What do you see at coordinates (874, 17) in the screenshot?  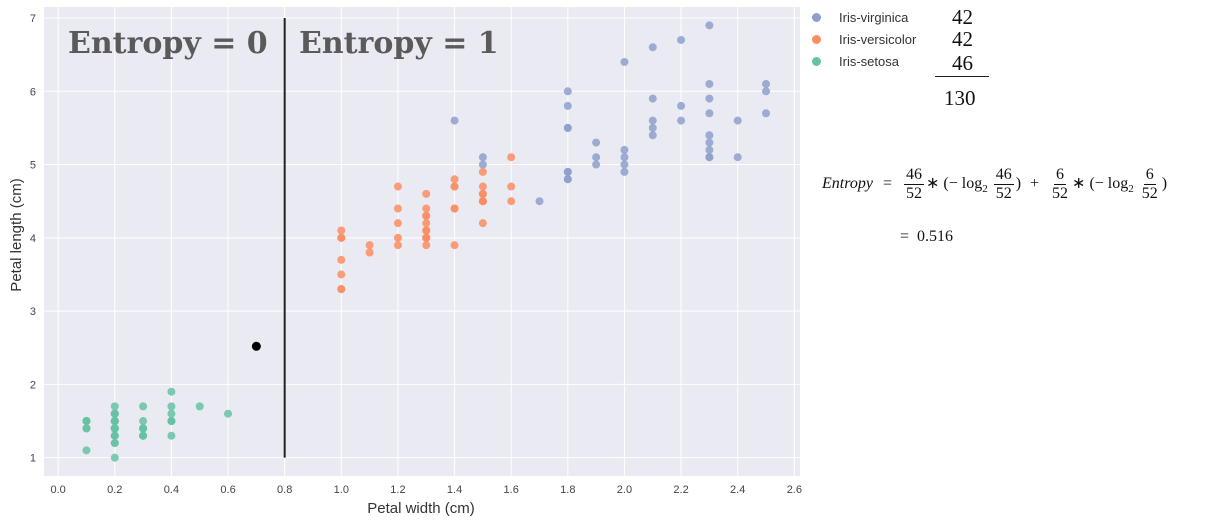 I see `legend-label: Iris-virginica` at bounding box center [874, 17].